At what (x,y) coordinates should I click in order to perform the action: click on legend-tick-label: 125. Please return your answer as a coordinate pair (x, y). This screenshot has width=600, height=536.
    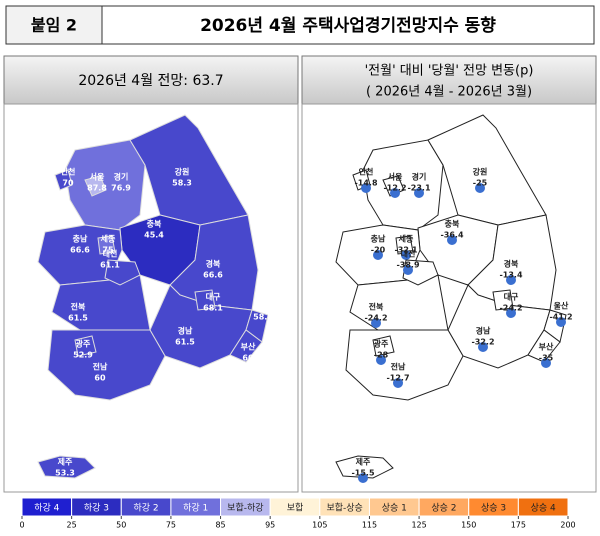
    Looking at the image, I should click on (418, 525).